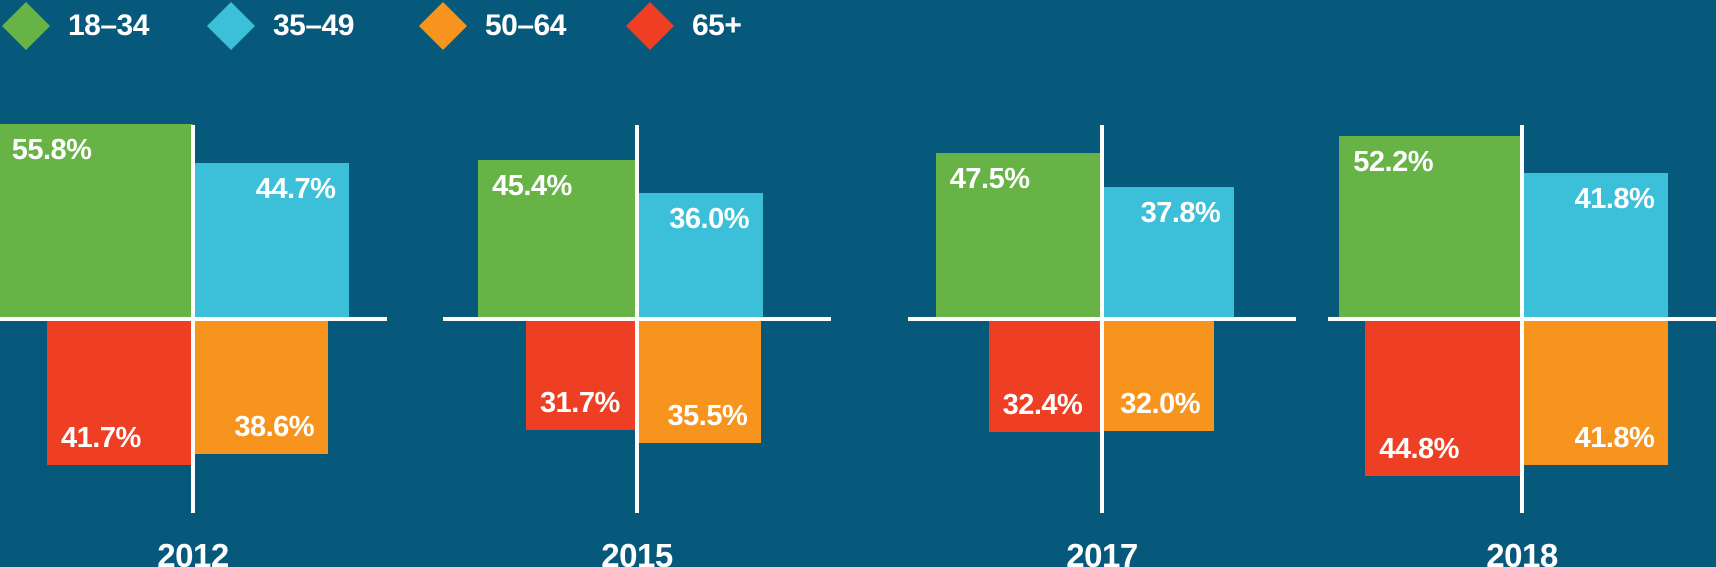 This screenshot has width=1716, height=567. What do you see at coordinates (1168, 252) in the screenshot?
I see `quadrant-square-top-right: 37.8%` at bounding box center [1168, 252].